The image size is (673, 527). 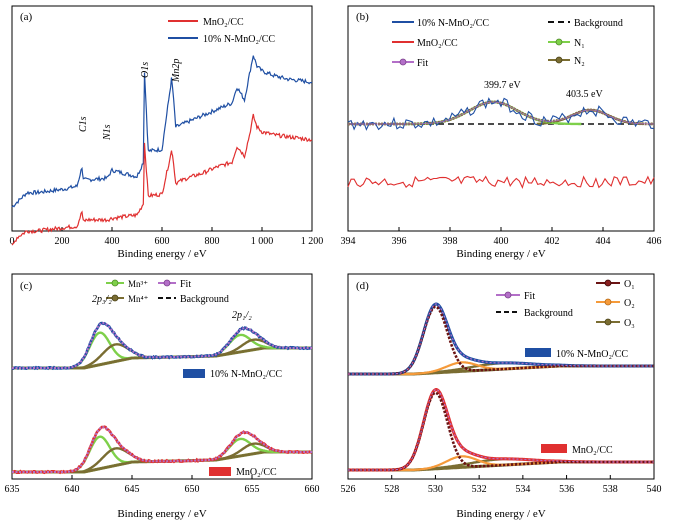 What do you see at coordinates (162, 398) in the screenshot?
I see `panel-c-plot` at bounding box center [162, 398].